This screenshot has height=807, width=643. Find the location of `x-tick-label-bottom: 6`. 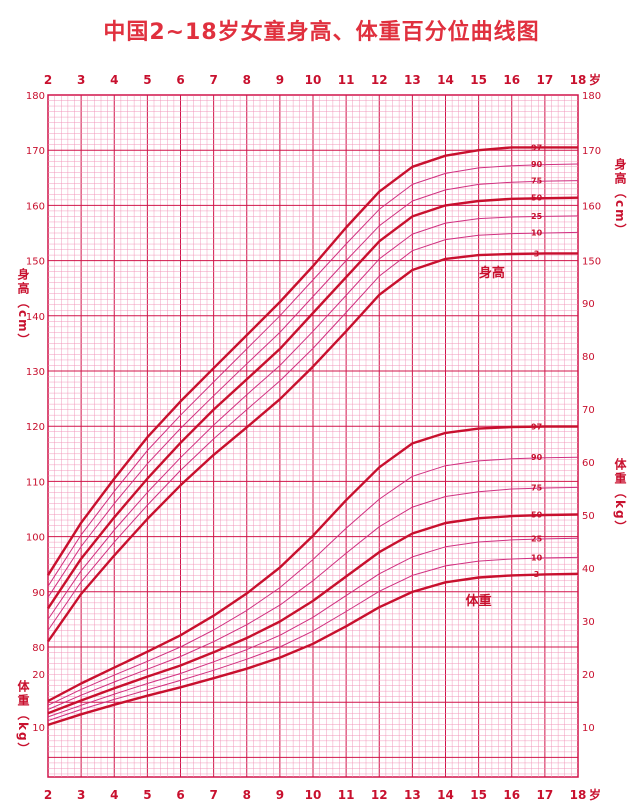

x-tick-label-bottom: 6 is located at coordinates (180, 795).